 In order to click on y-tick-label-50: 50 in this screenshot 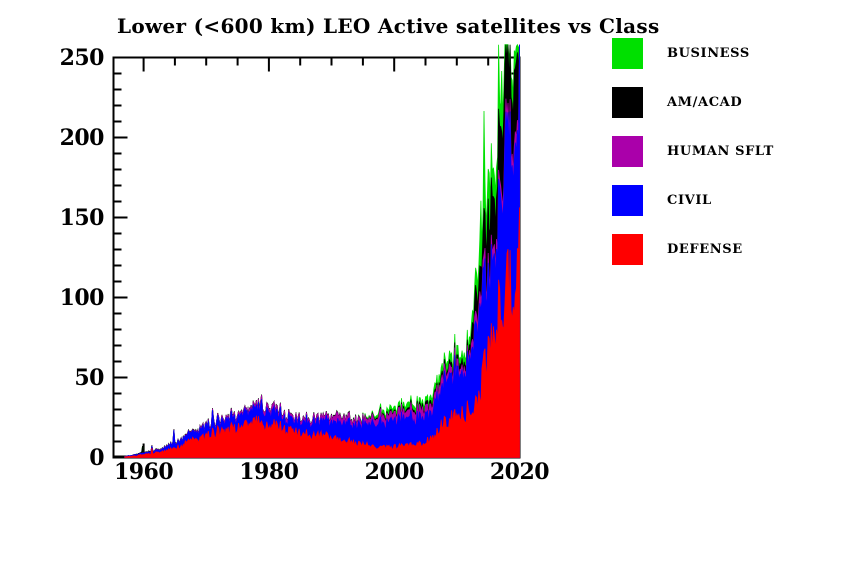, I will do `click(89, 377)`.